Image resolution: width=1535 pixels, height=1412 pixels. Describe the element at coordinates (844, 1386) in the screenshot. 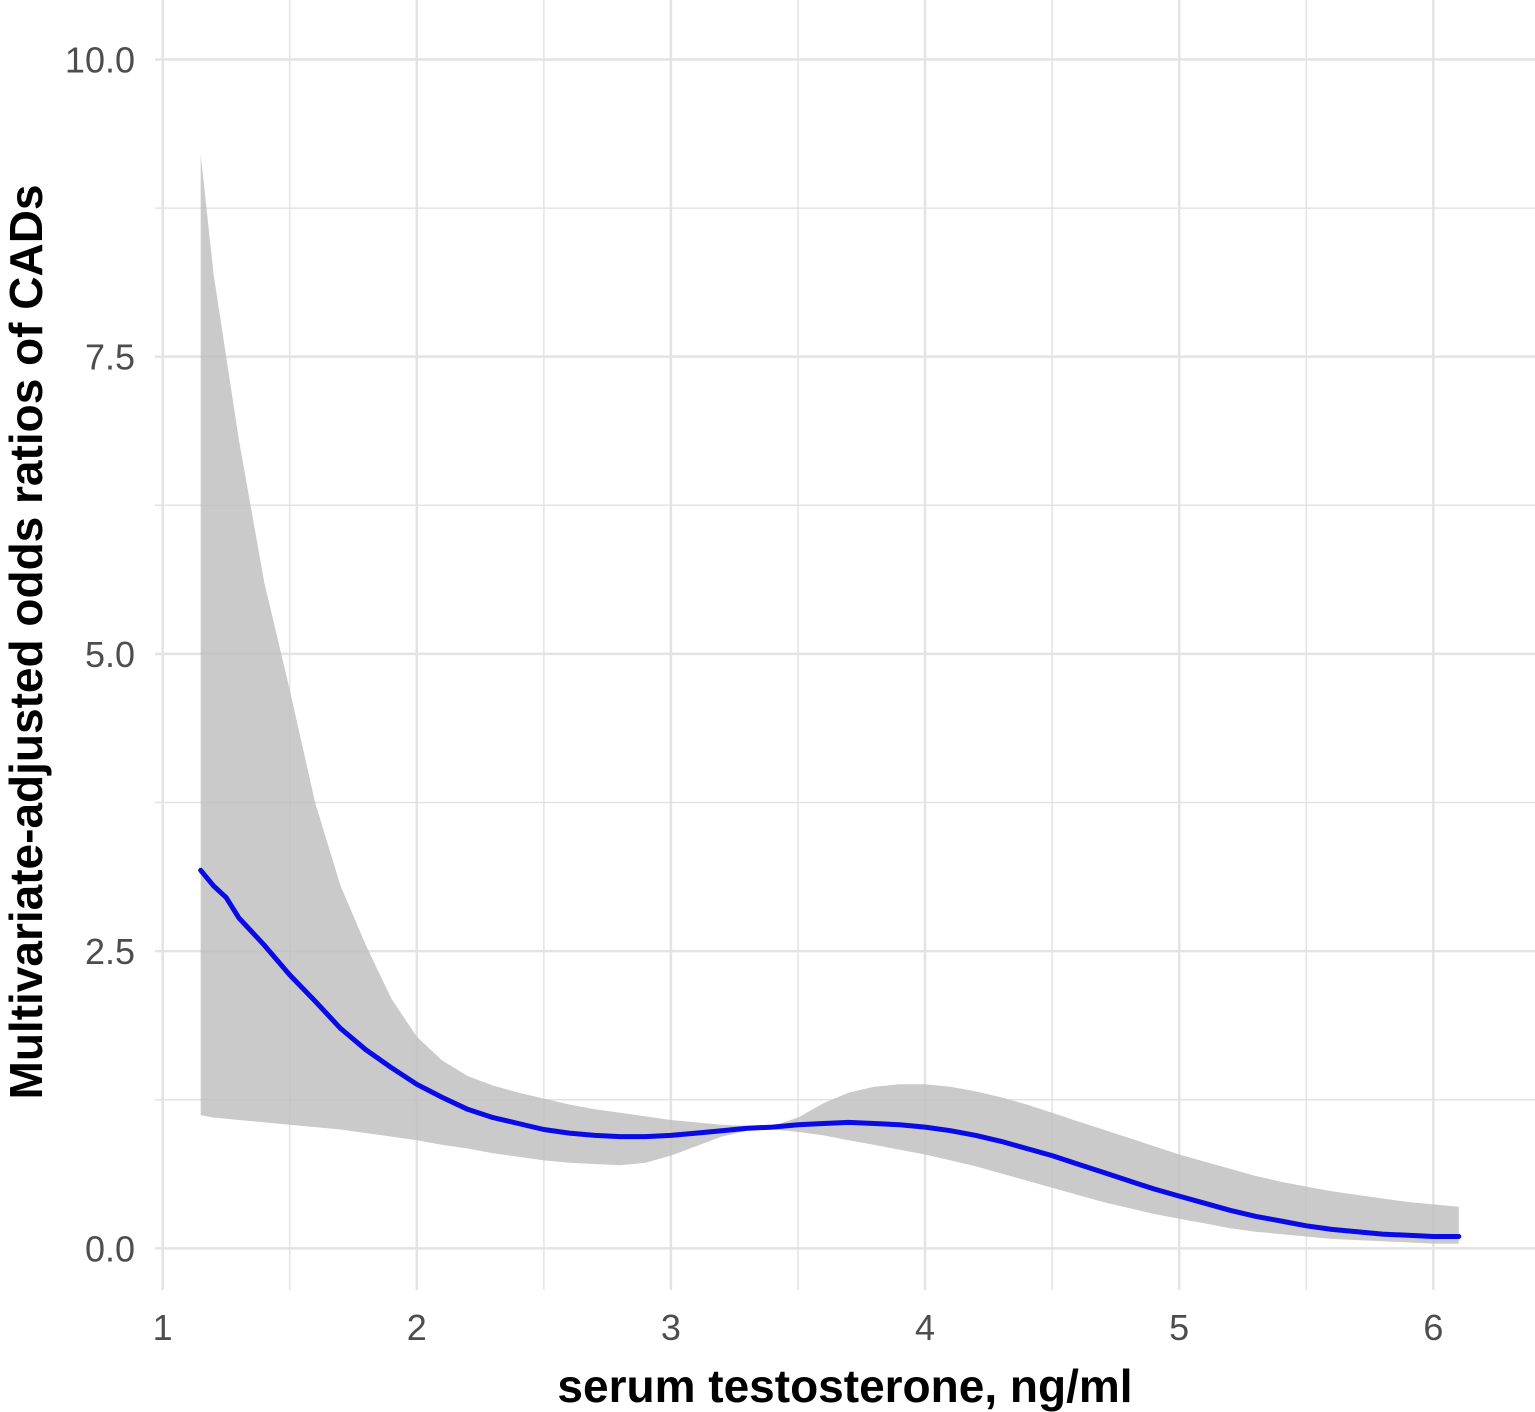

I see `x-axis-title: serum testosterone, ng/ml` at that location.